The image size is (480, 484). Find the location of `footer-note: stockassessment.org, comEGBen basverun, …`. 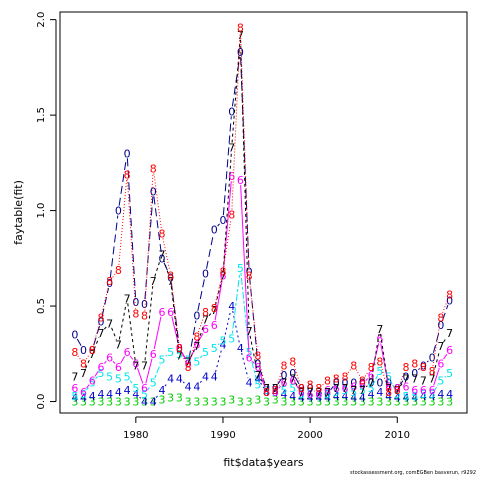

footer-note: stockassessment.org, comEGBen basverun, … is located at coordinates (413, 473).